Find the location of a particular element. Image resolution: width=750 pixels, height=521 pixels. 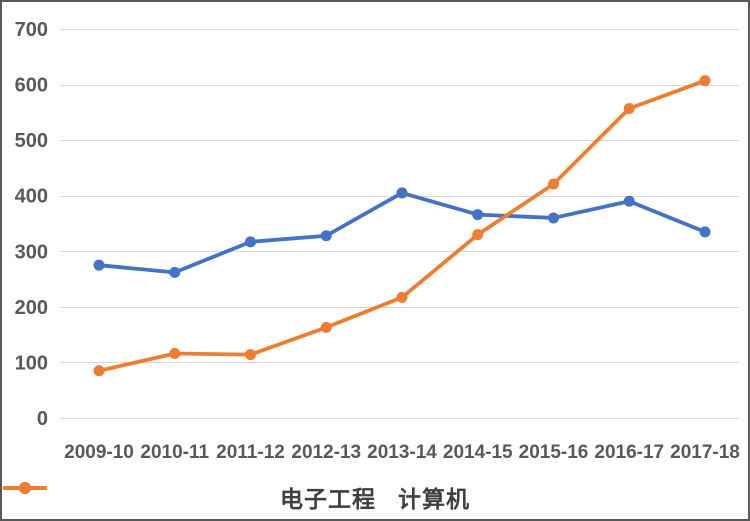

x-axis-tick-label: 2011-12 is located at coordinates (250, 452).